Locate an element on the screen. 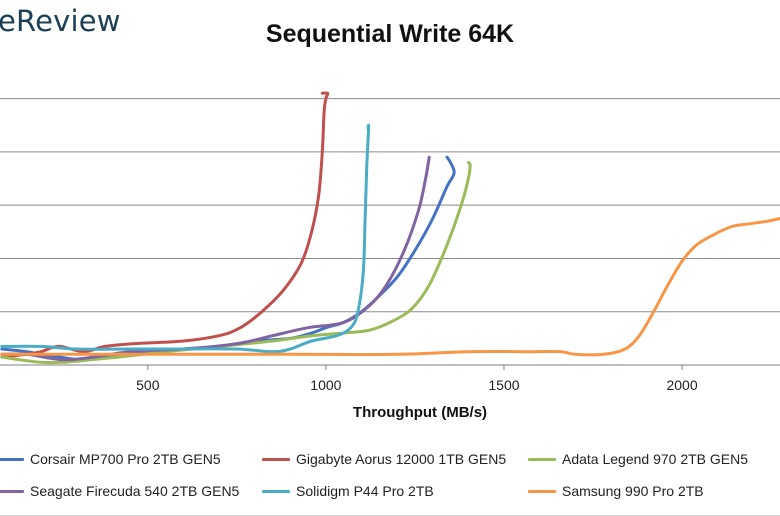 This screenshot has width=780, height=516. x-tick-label: 1500 is located at coordinates (503, 385).